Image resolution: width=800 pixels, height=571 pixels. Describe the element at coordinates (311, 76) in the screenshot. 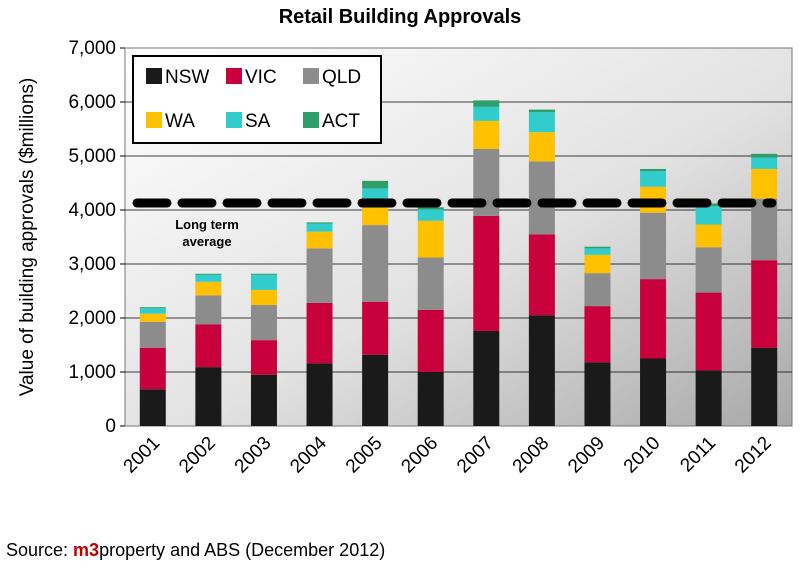

I see `legend-swatch-qld` at that location.